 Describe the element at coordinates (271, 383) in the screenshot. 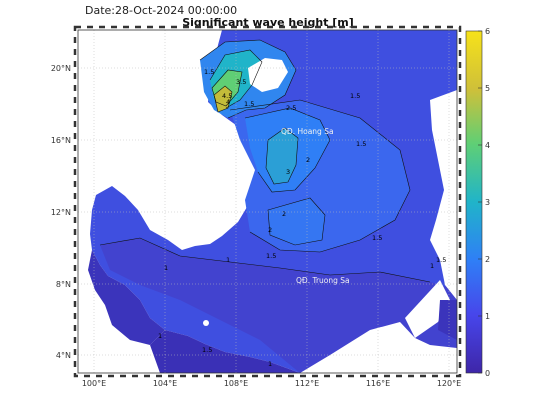

I see `lon-tick-labels: 100°E 104°E 108°E 112°E 116°E 120°E` at that location.